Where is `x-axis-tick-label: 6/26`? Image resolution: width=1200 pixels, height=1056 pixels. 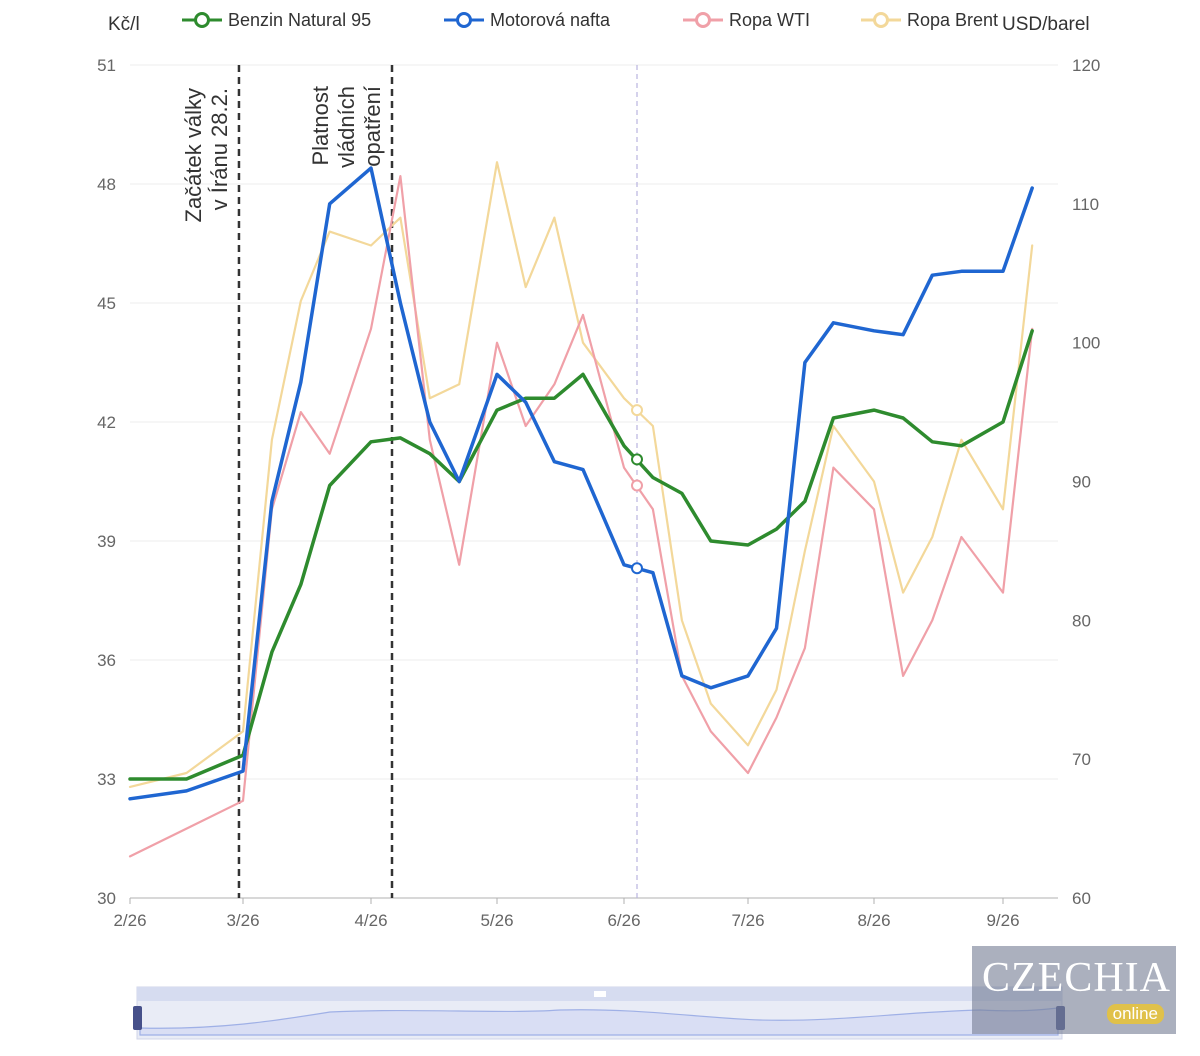 x-axis-tick-label: 6/26 is located at coordinates (623, 920).